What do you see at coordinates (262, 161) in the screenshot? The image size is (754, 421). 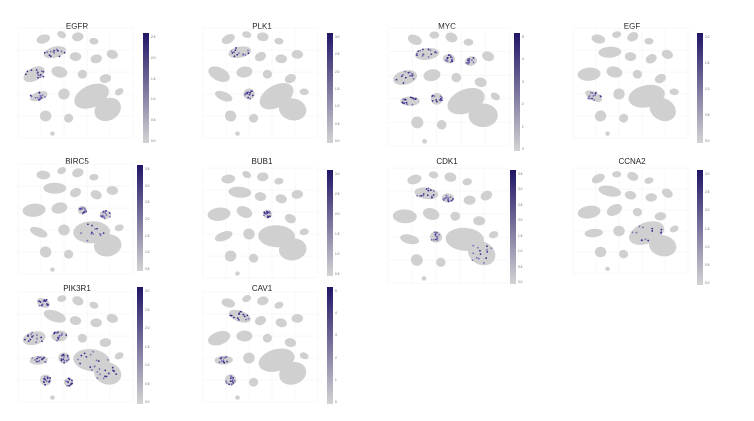 I see `panel-title: BUB1` at bounding box center [262, 161].